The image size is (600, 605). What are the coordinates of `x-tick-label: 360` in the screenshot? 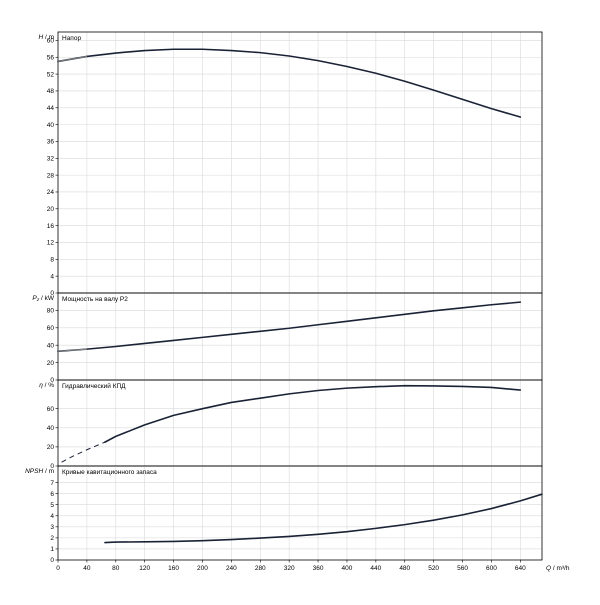 It's located at (318, 568).